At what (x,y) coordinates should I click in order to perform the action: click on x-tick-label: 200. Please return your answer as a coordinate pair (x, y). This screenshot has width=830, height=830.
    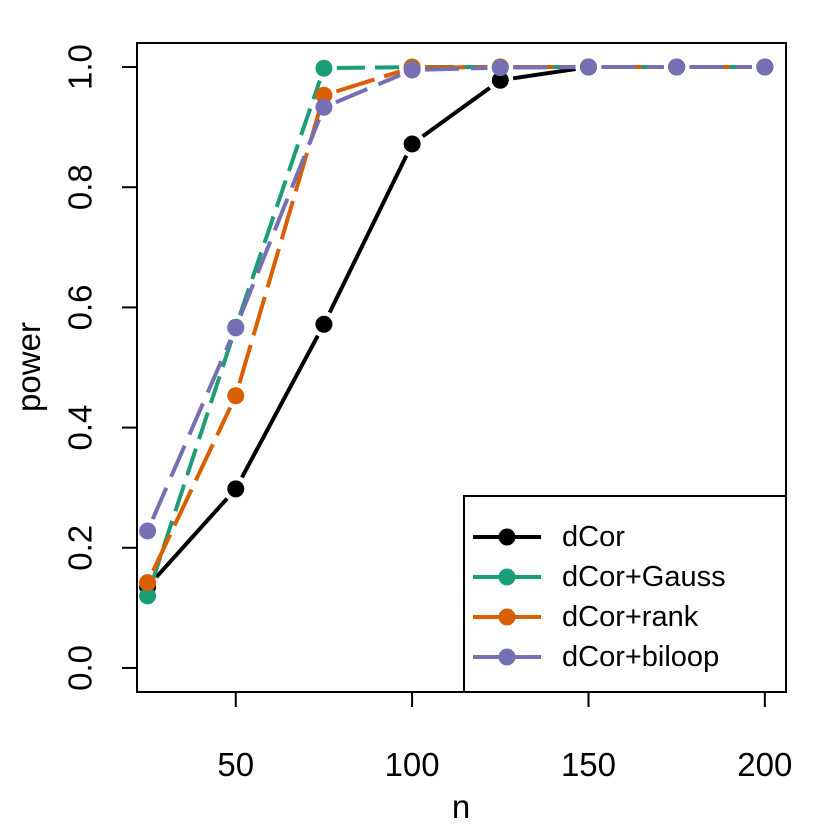
    Looking at the image, I should click on (764, 764).